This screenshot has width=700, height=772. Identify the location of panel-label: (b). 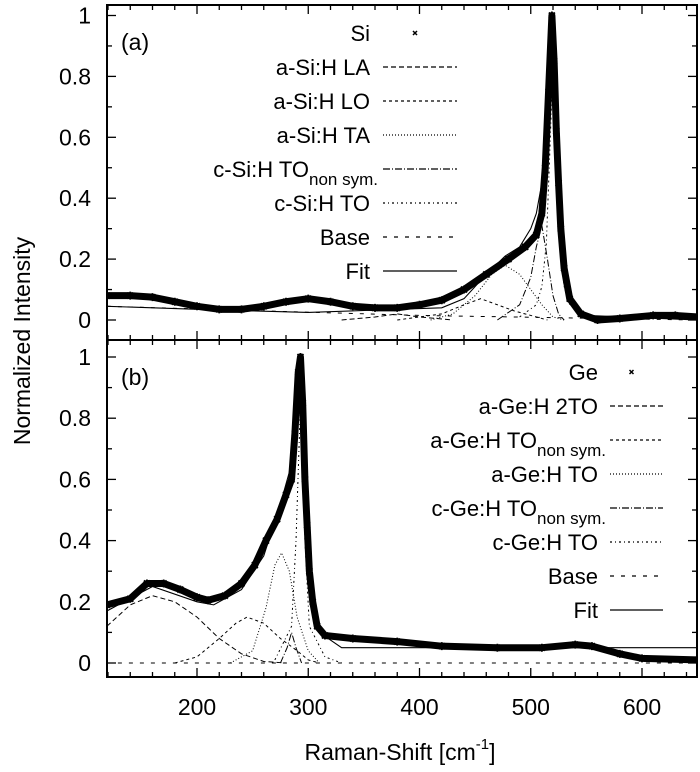
(135, 377).